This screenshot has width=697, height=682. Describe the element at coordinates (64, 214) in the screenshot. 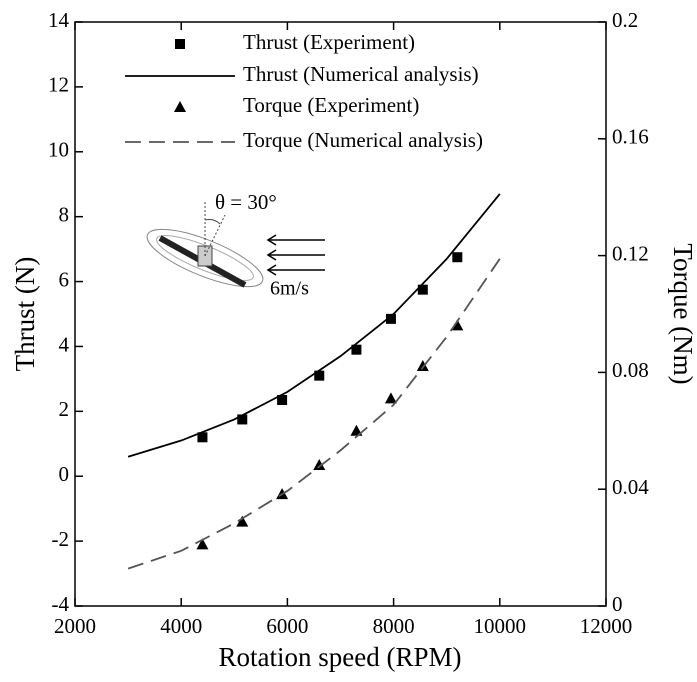

I see `y-tick-label: 8` at that location.